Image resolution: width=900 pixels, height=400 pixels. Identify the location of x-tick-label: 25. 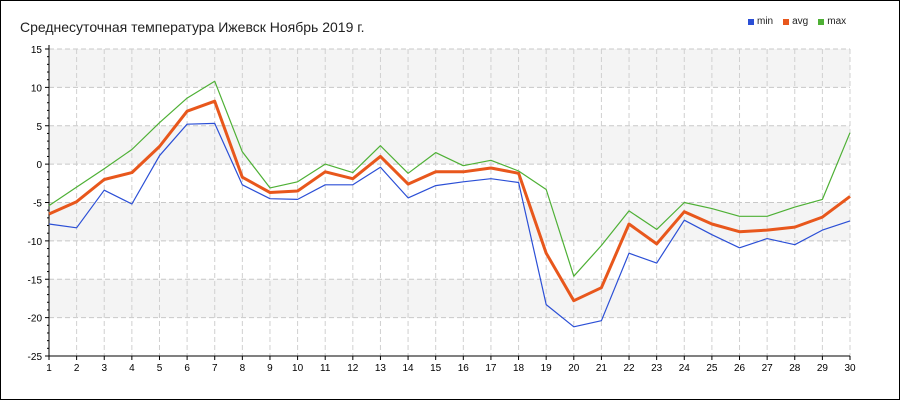
(712, 368).